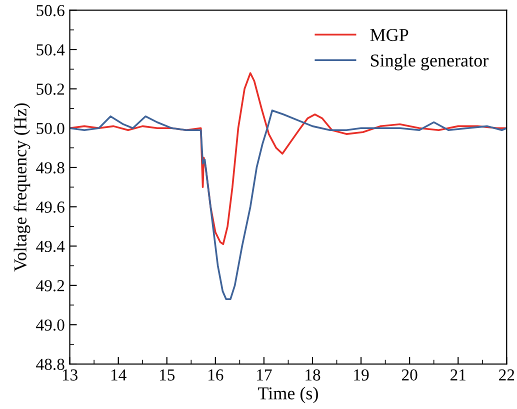  I want to click on x-axis-title: Time (s), so click(288, 395).